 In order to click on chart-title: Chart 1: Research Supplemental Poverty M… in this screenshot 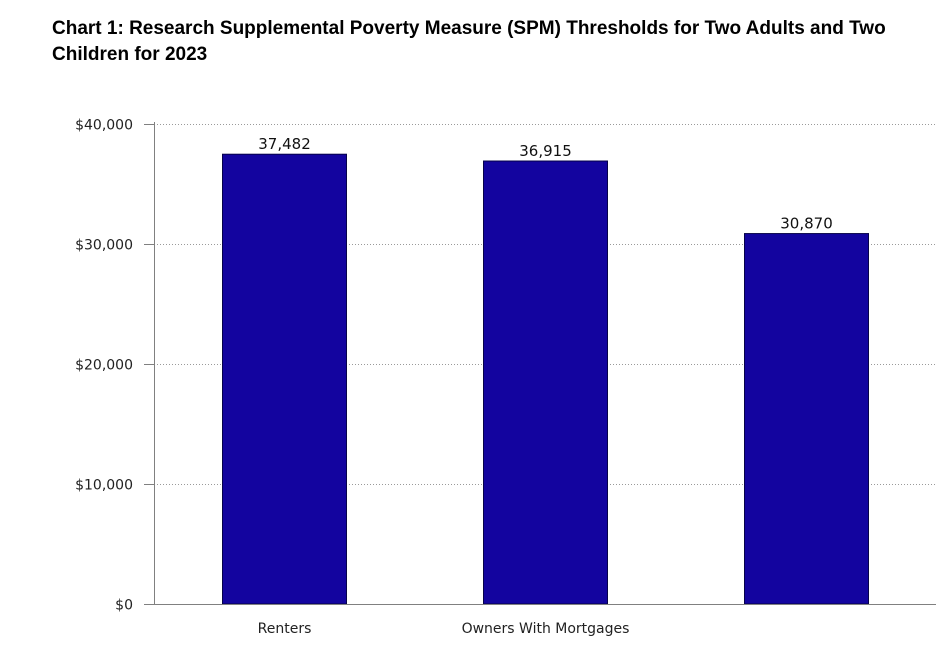, I will do `click(469, 41)`.